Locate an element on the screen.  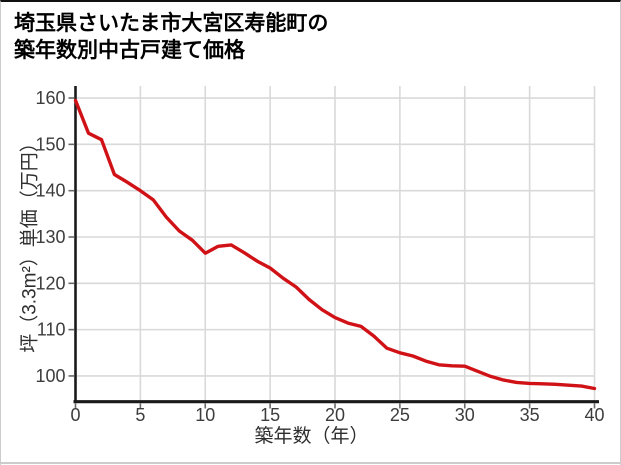
y-tick-label: 140 is located at coordinates (50, 191).